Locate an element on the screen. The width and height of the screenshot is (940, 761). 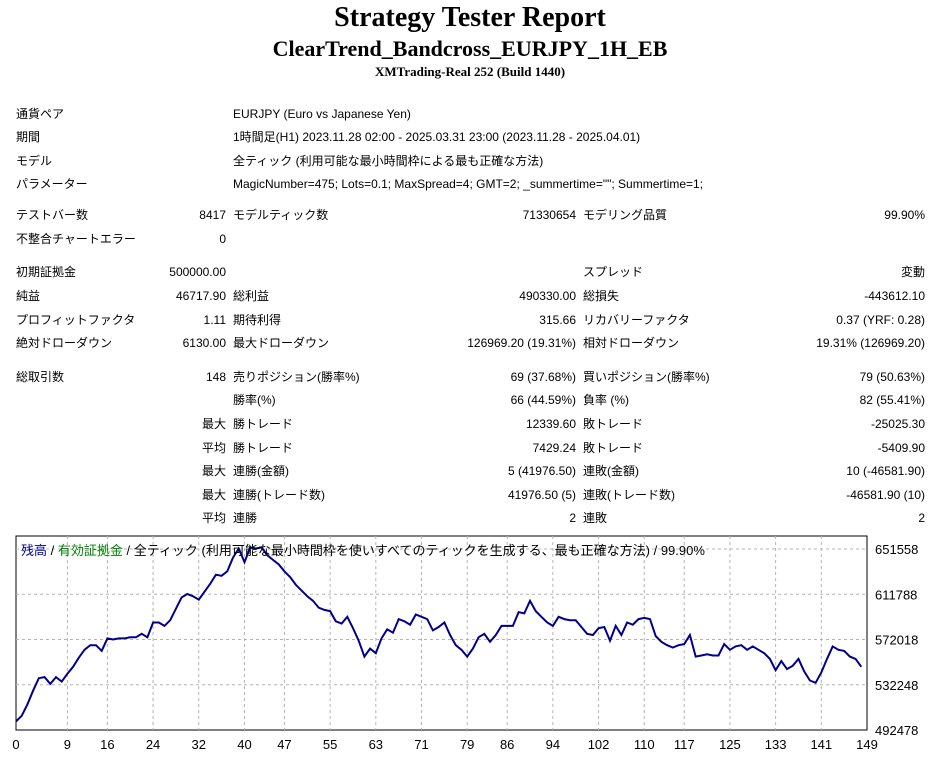
stat-label-largest-loss: 敗トレード is located at coordinates (613, 424).